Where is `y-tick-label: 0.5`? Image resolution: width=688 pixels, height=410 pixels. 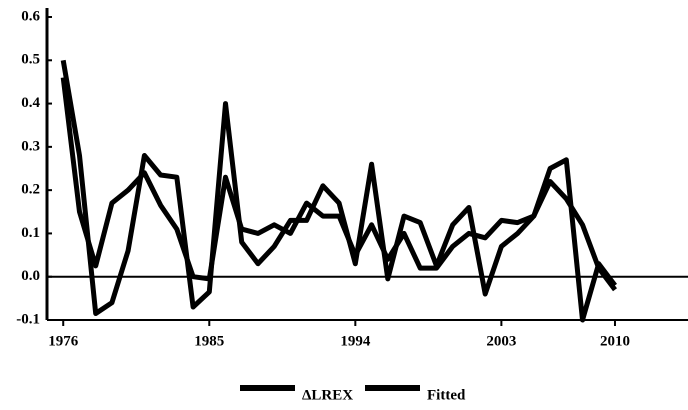
y-tick-label: 0.5 is located at coordinates (30, 60).